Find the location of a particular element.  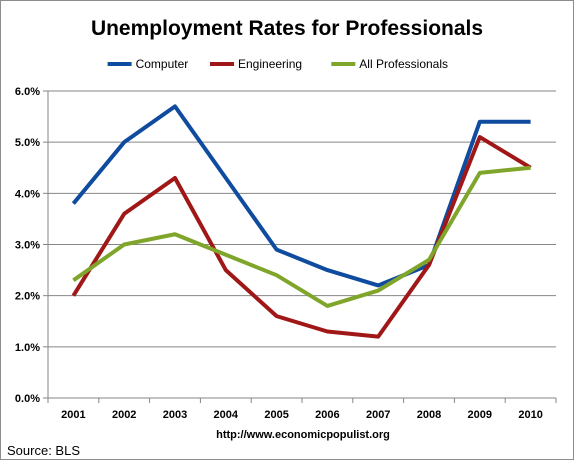

footer-url: http://www.economicpopulist.org is located at coordinates (303, 435).